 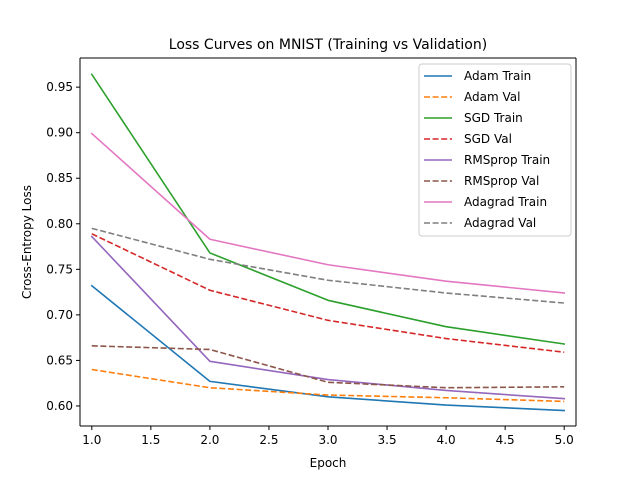 What do you see at coordinates (59, 133) in the screenshot?
I see `y-tick-label: 0.90` at bounding box center [59, 133].